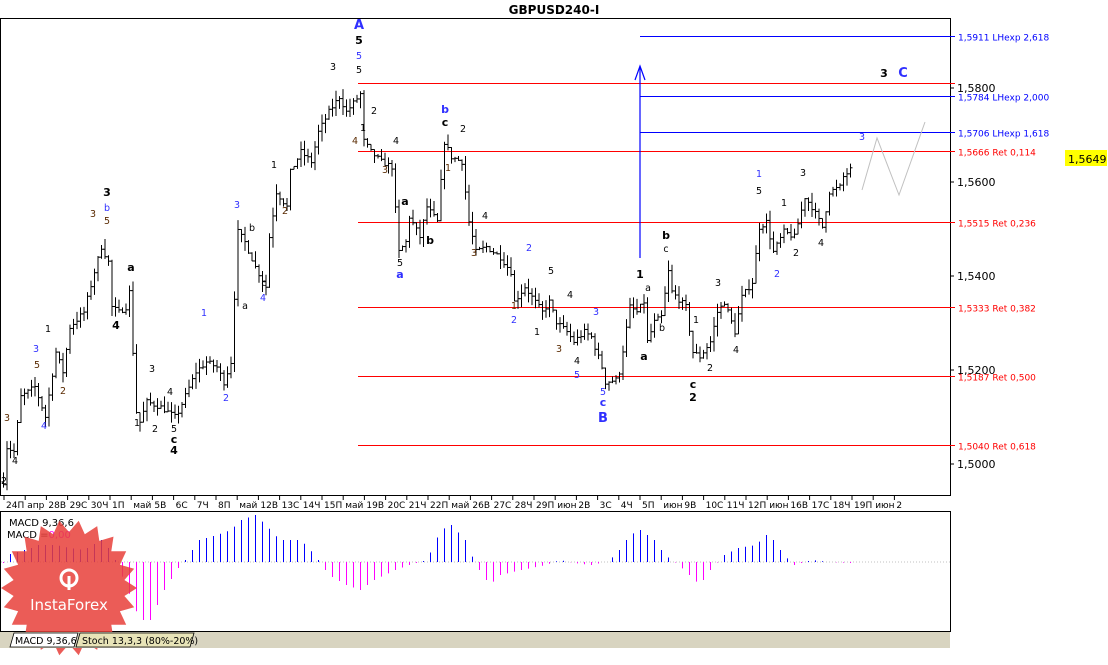 The image size is (1108, 665). What do you see at coordinates (41, 523) in the screenshot?
I see `macd-name: MACD 9,36,6` at bounding box center [41, 523].